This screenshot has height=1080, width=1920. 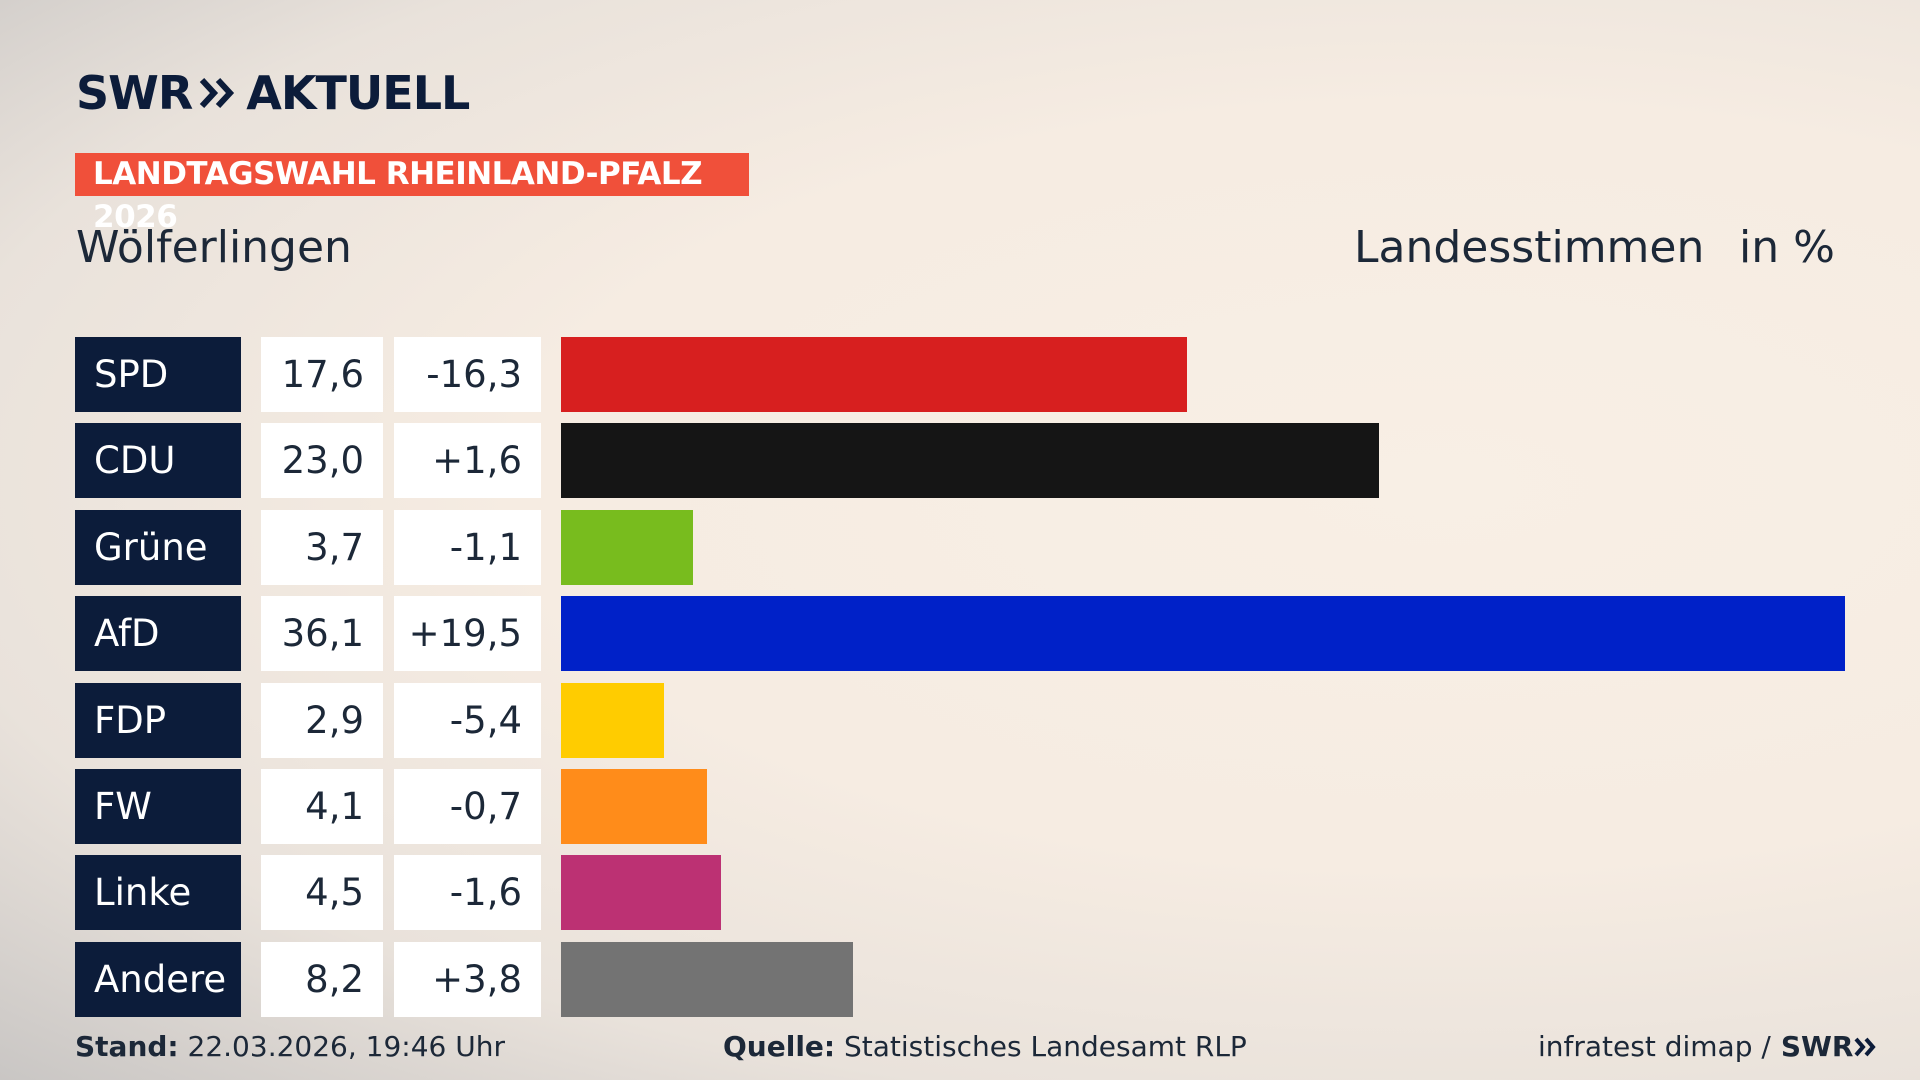 I want to click on party-label: Andere, so click(x=158, y=979).